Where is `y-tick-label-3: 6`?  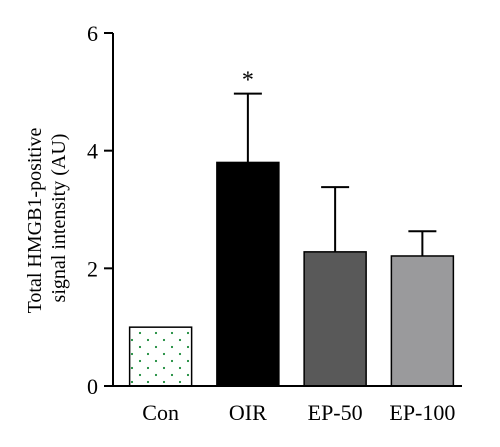
y-tick-label-3: 6 is located at coordinates (92, 33).